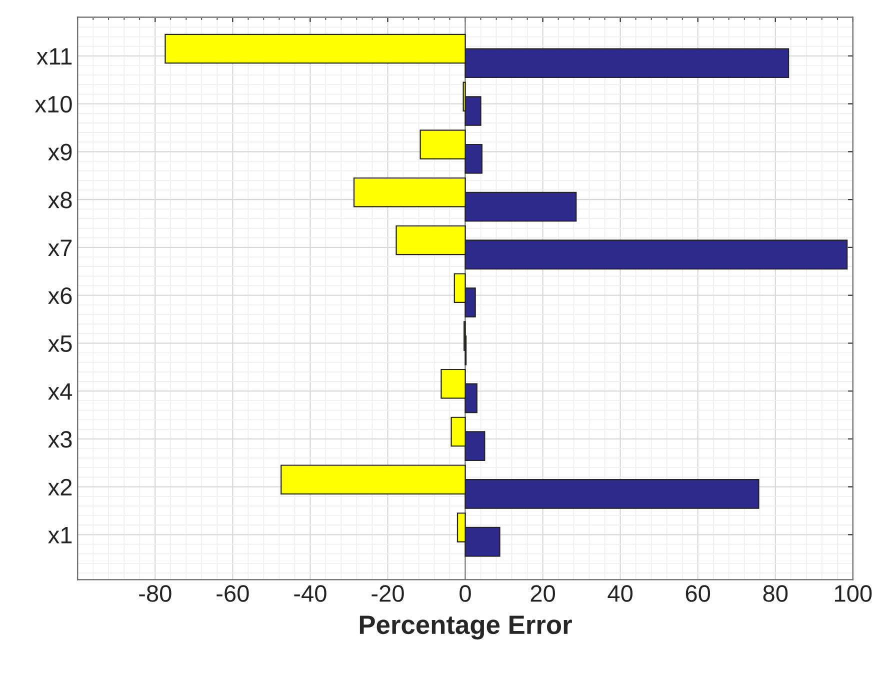  What do you see at coordinates (60, 487) in the screenshot?
I see `y-tick-label: x2` at bounding box center [60, 487].